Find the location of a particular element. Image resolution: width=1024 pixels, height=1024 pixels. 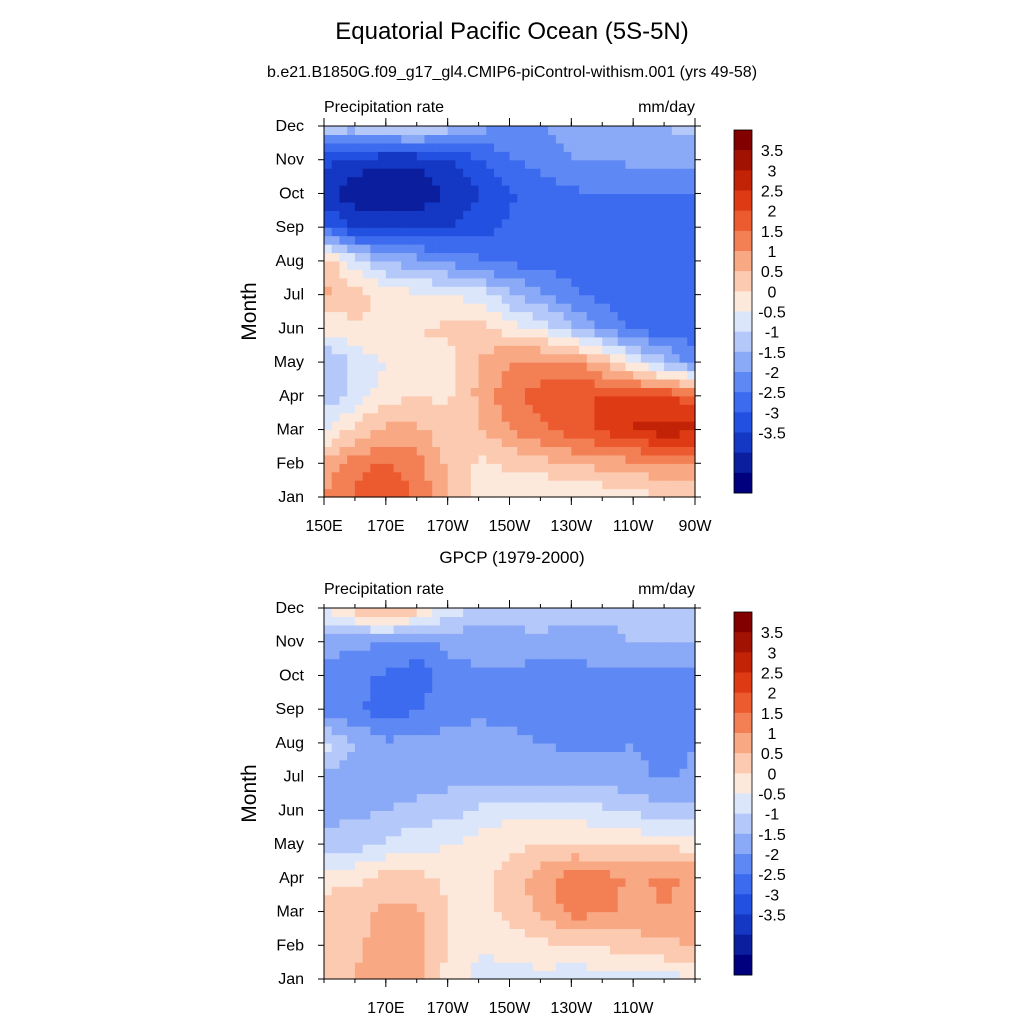

colorbar-label: -1.5 is located at coordinates (772, 835).